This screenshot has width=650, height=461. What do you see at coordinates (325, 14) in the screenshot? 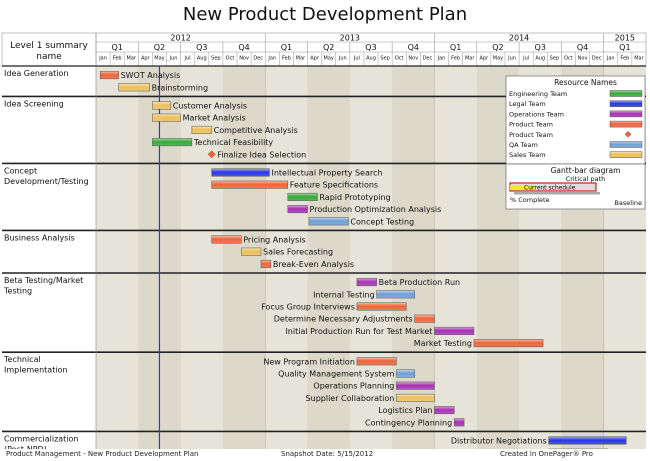
I see `chart-title: New Product Development Plan` at bounding box center [325, 14].